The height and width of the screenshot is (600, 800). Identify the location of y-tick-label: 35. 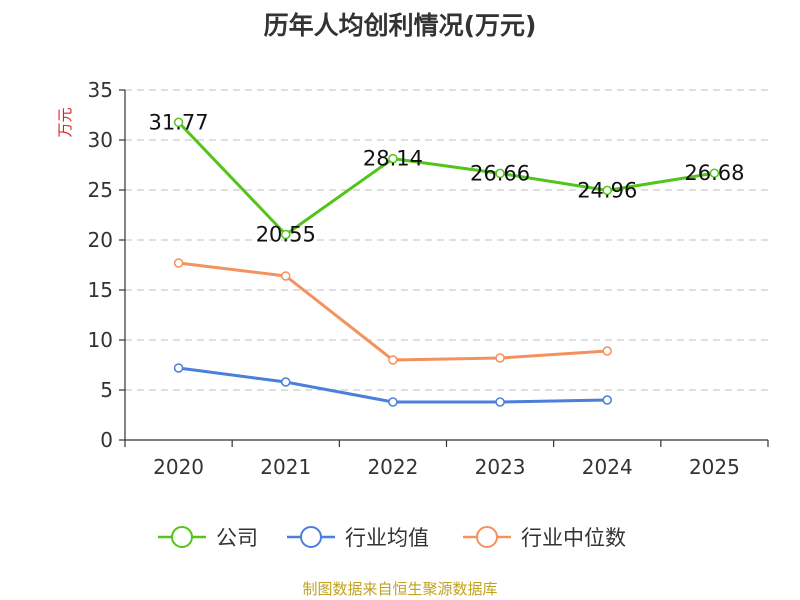
(100, 90).